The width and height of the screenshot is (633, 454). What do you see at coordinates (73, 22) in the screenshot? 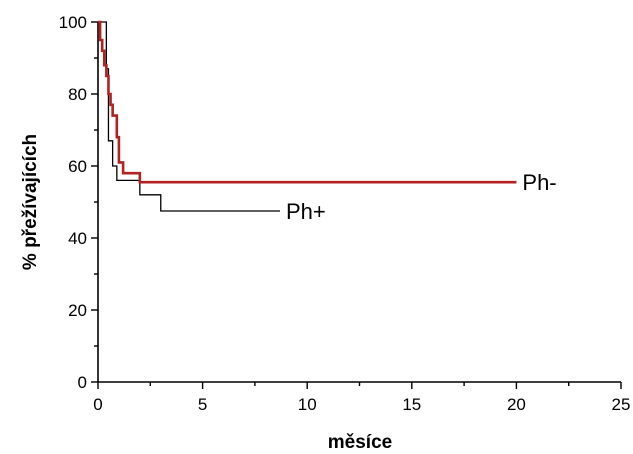
I see `y-tick-label: 100` at bounding box center [73, 22].